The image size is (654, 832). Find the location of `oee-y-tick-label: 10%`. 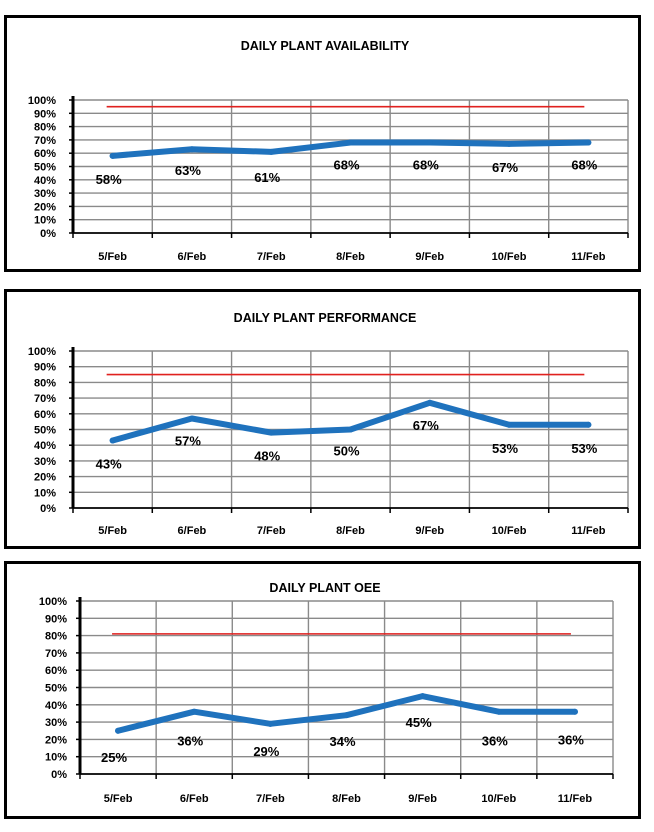

oee-y-tick-label: 10% is located at coordinates (56, 758).